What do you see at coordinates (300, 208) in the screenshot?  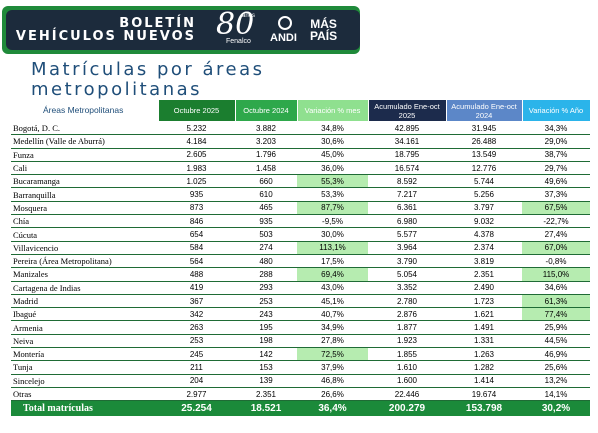 I see `table-row: Mosquera 873 465 87,7% 6.361 3.797 67,5%` at bounding box center [300, 208].